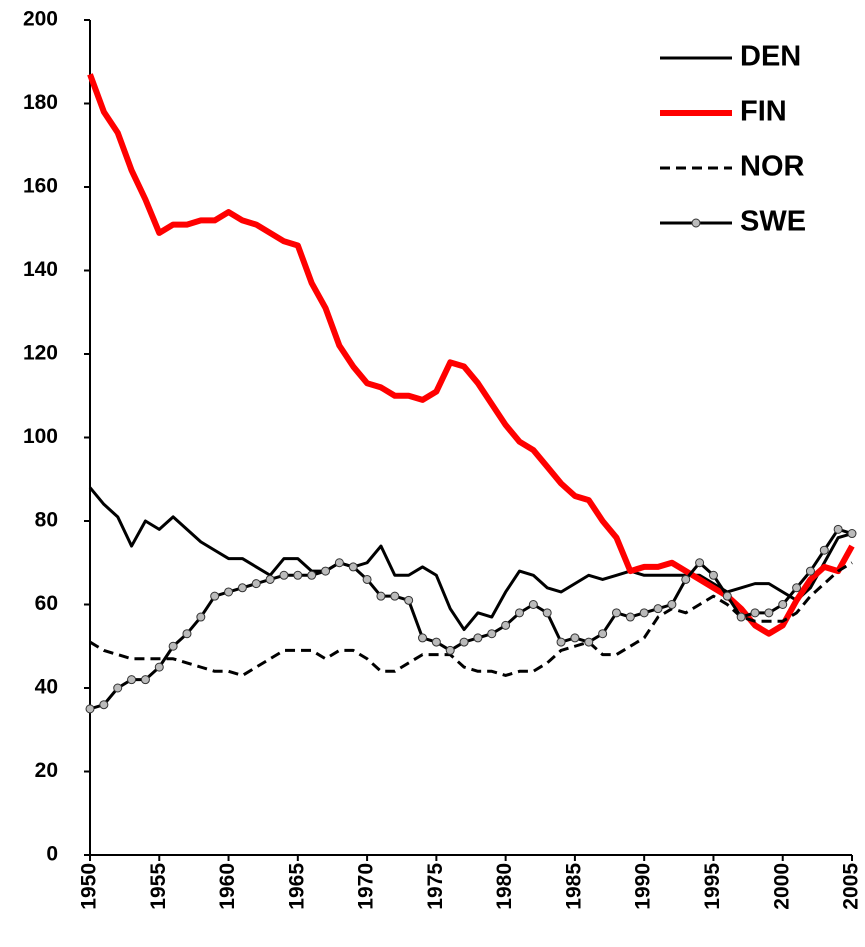  Describe the element at coordinates (46, 770) in the screenshot. I see `y-tick-label: 20` at that location.